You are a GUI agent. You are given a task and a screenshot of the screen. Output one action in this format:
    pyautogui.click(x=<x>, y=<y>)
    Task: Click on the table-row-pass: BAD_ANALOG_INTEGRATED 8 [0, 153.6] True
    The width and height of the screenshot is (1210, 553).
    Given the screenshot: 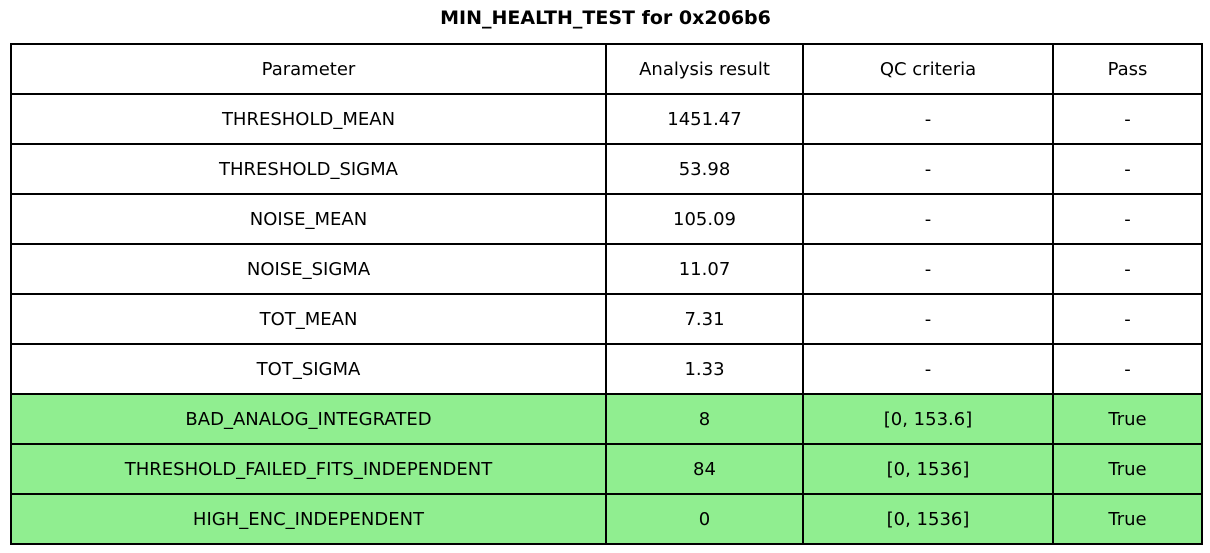 What is the action you would take?
    pyautogui.click(x=606, y=419)
    